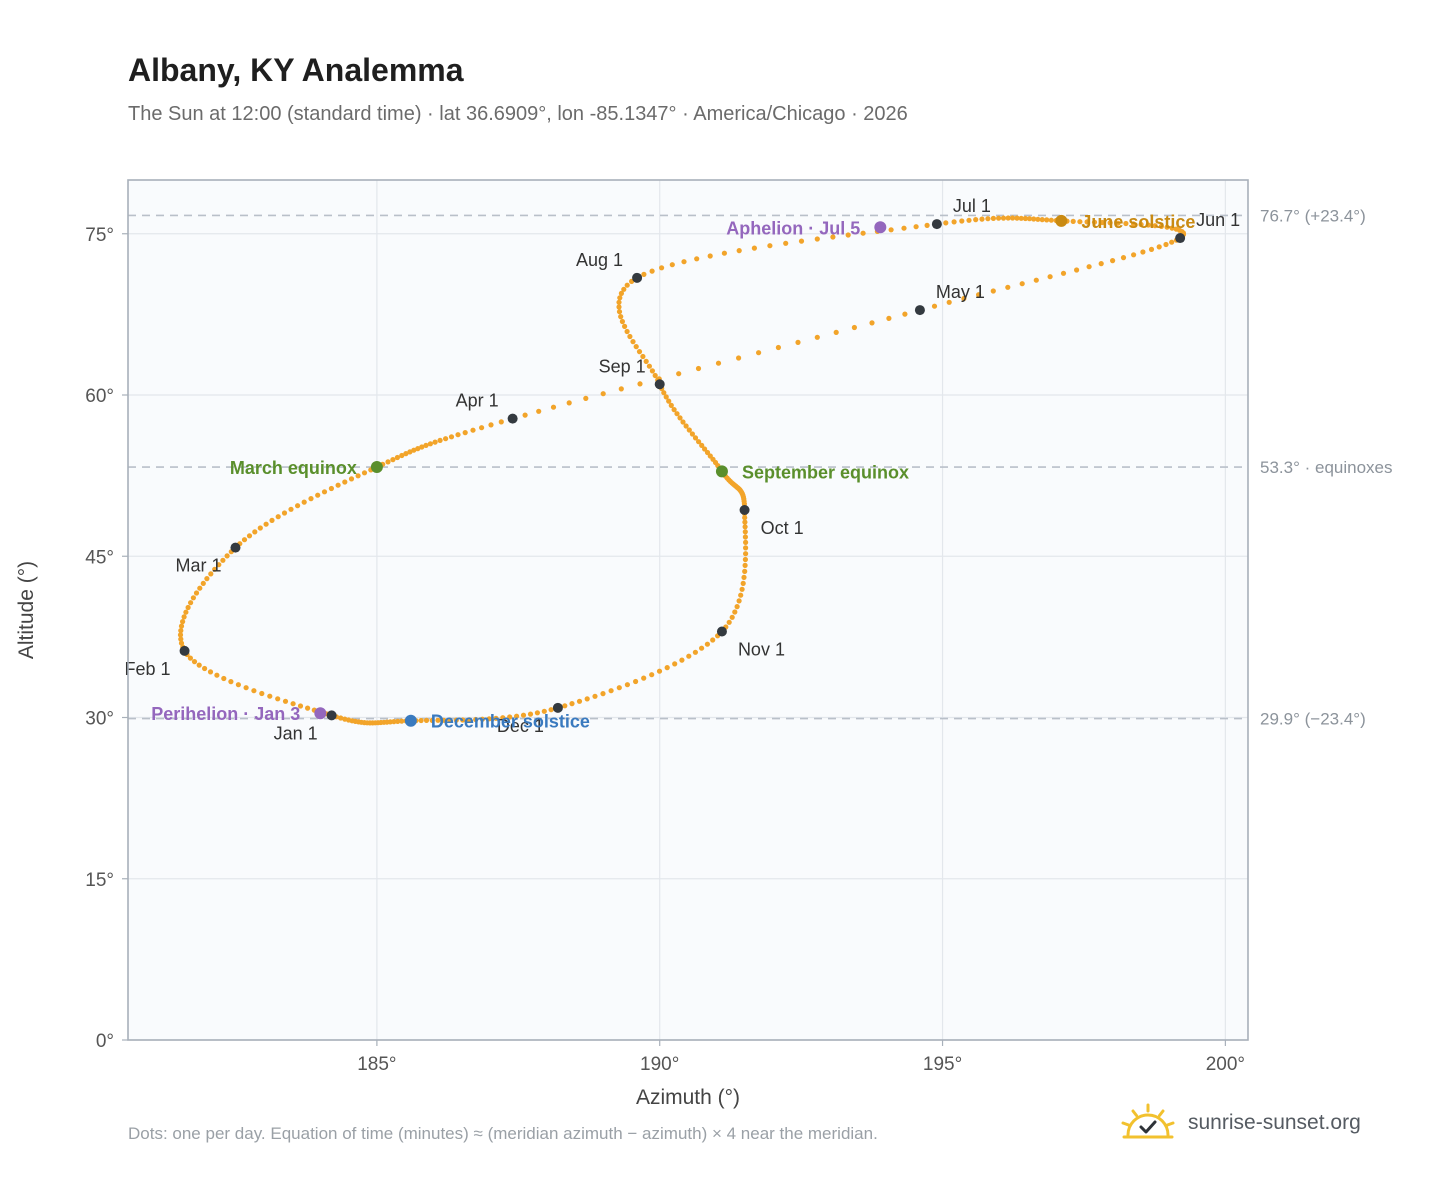 The height and width of the screenshot is (1188, 1448). What do you see at coordinates (225, 714) in the screenshot?
I see `event-label: Perihelion · Jan 3` at bounding box center [225, 714].